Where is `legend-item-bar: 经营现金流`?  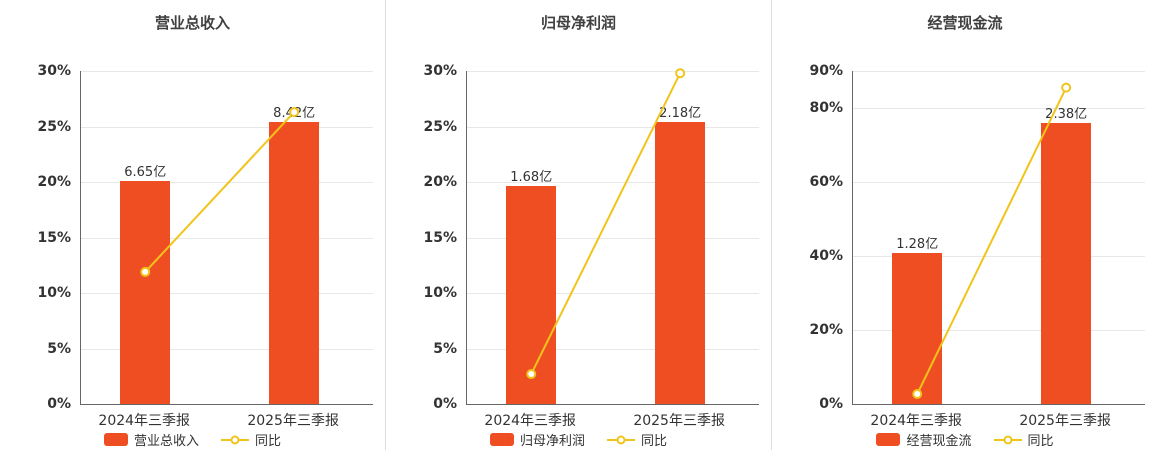 legend-item-bar: 经营现金流 is located at coordinates (924, 439).